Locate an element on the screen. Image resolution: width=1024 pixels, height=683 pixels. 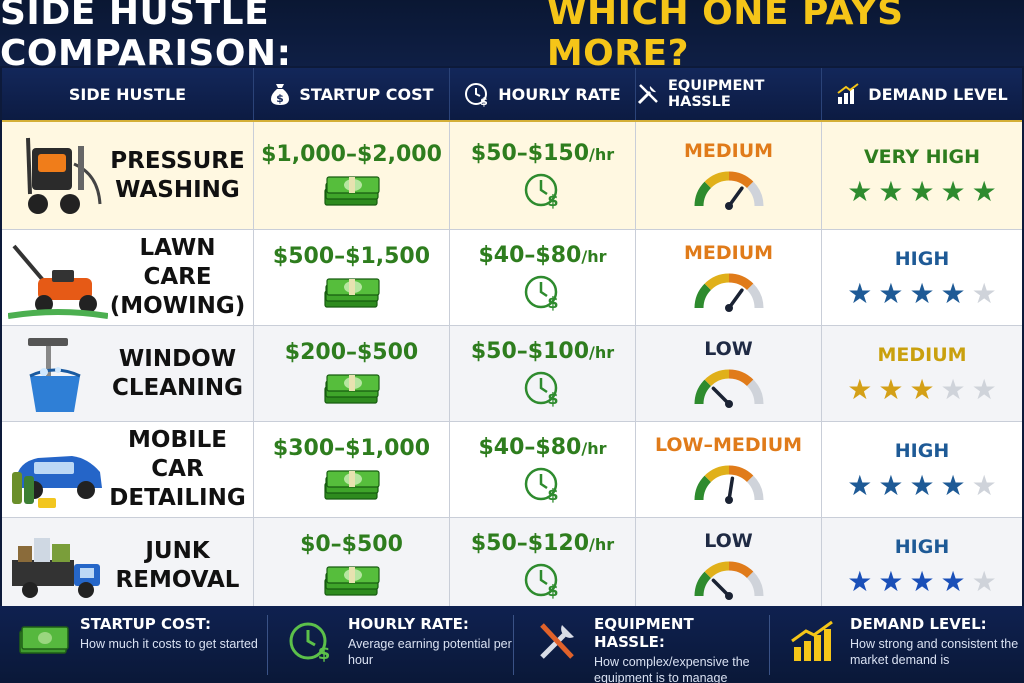
header-equipment-hassle: EQUIPMENT HASSLE is located at coordinates (729, 94).